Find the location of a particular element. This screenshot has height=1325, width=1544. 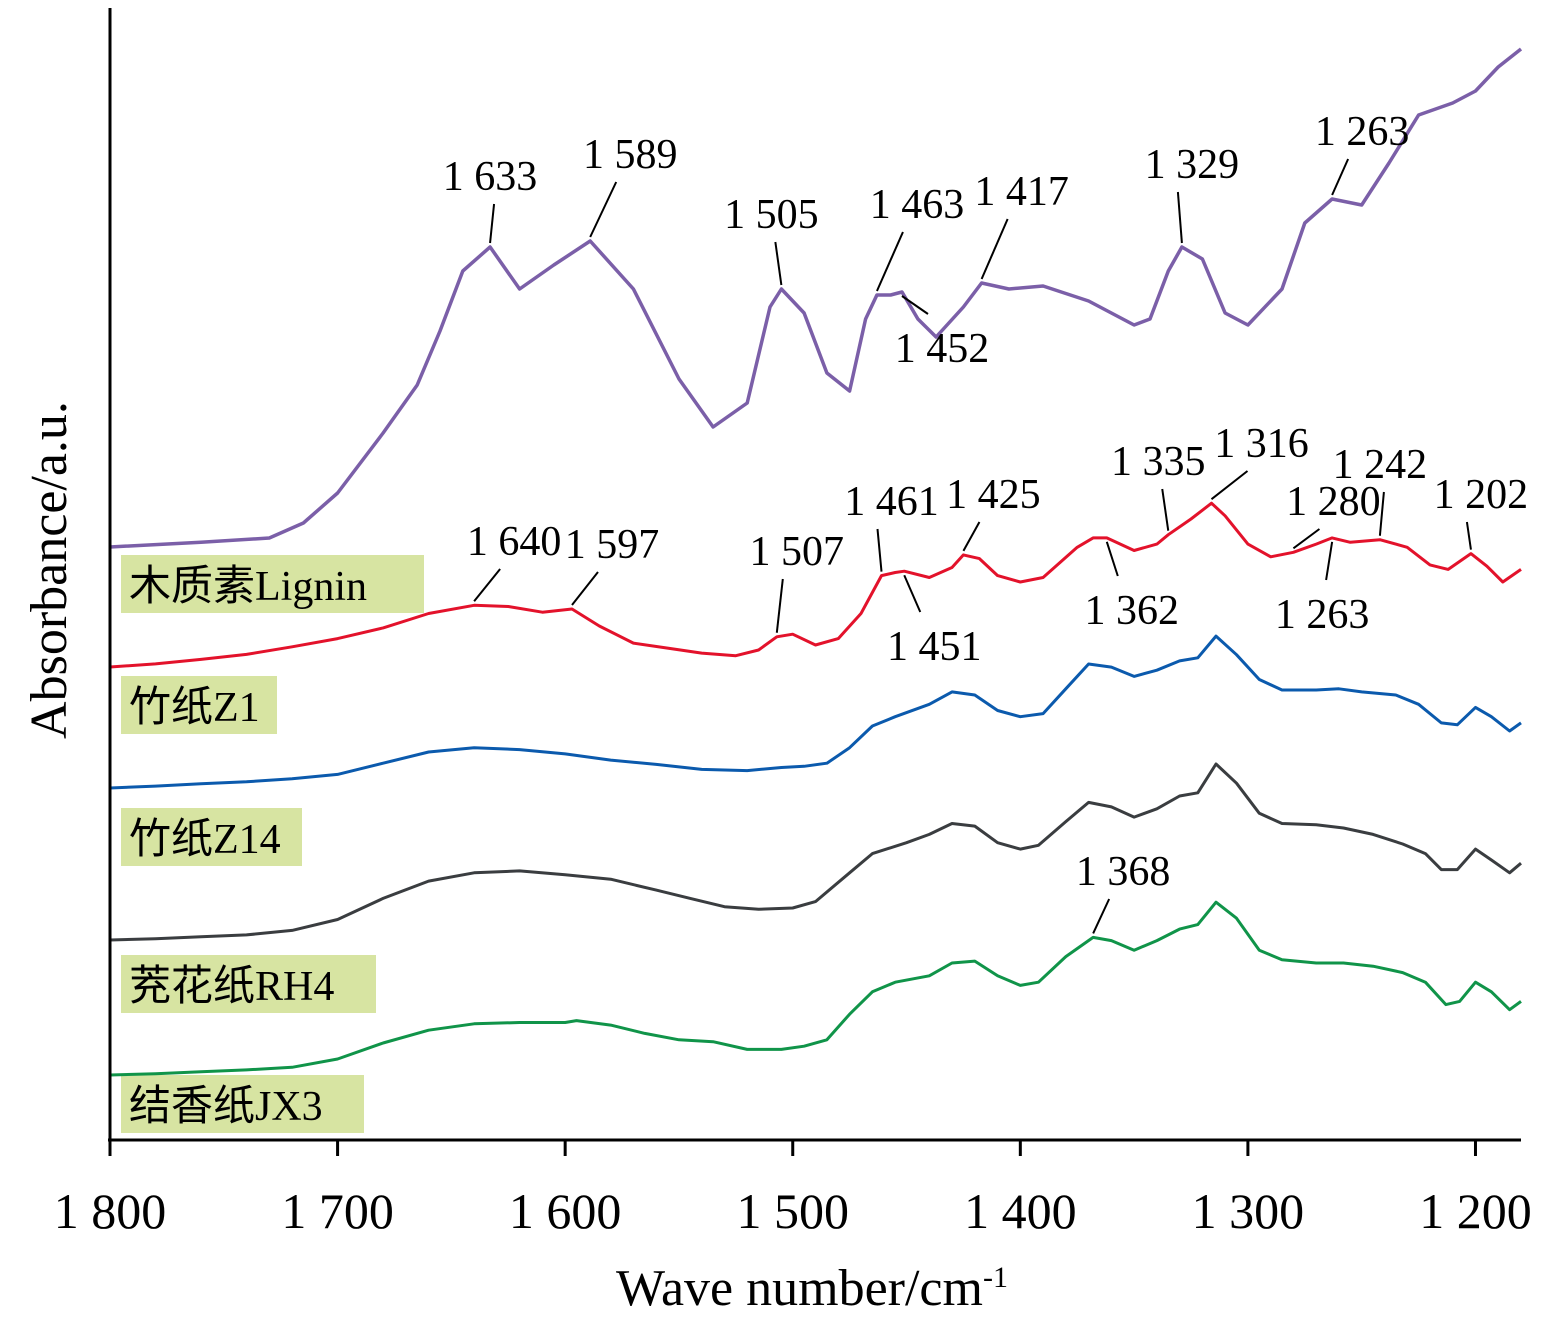

peak-annotation: 1 202 is located at coordinates (1481, 511).